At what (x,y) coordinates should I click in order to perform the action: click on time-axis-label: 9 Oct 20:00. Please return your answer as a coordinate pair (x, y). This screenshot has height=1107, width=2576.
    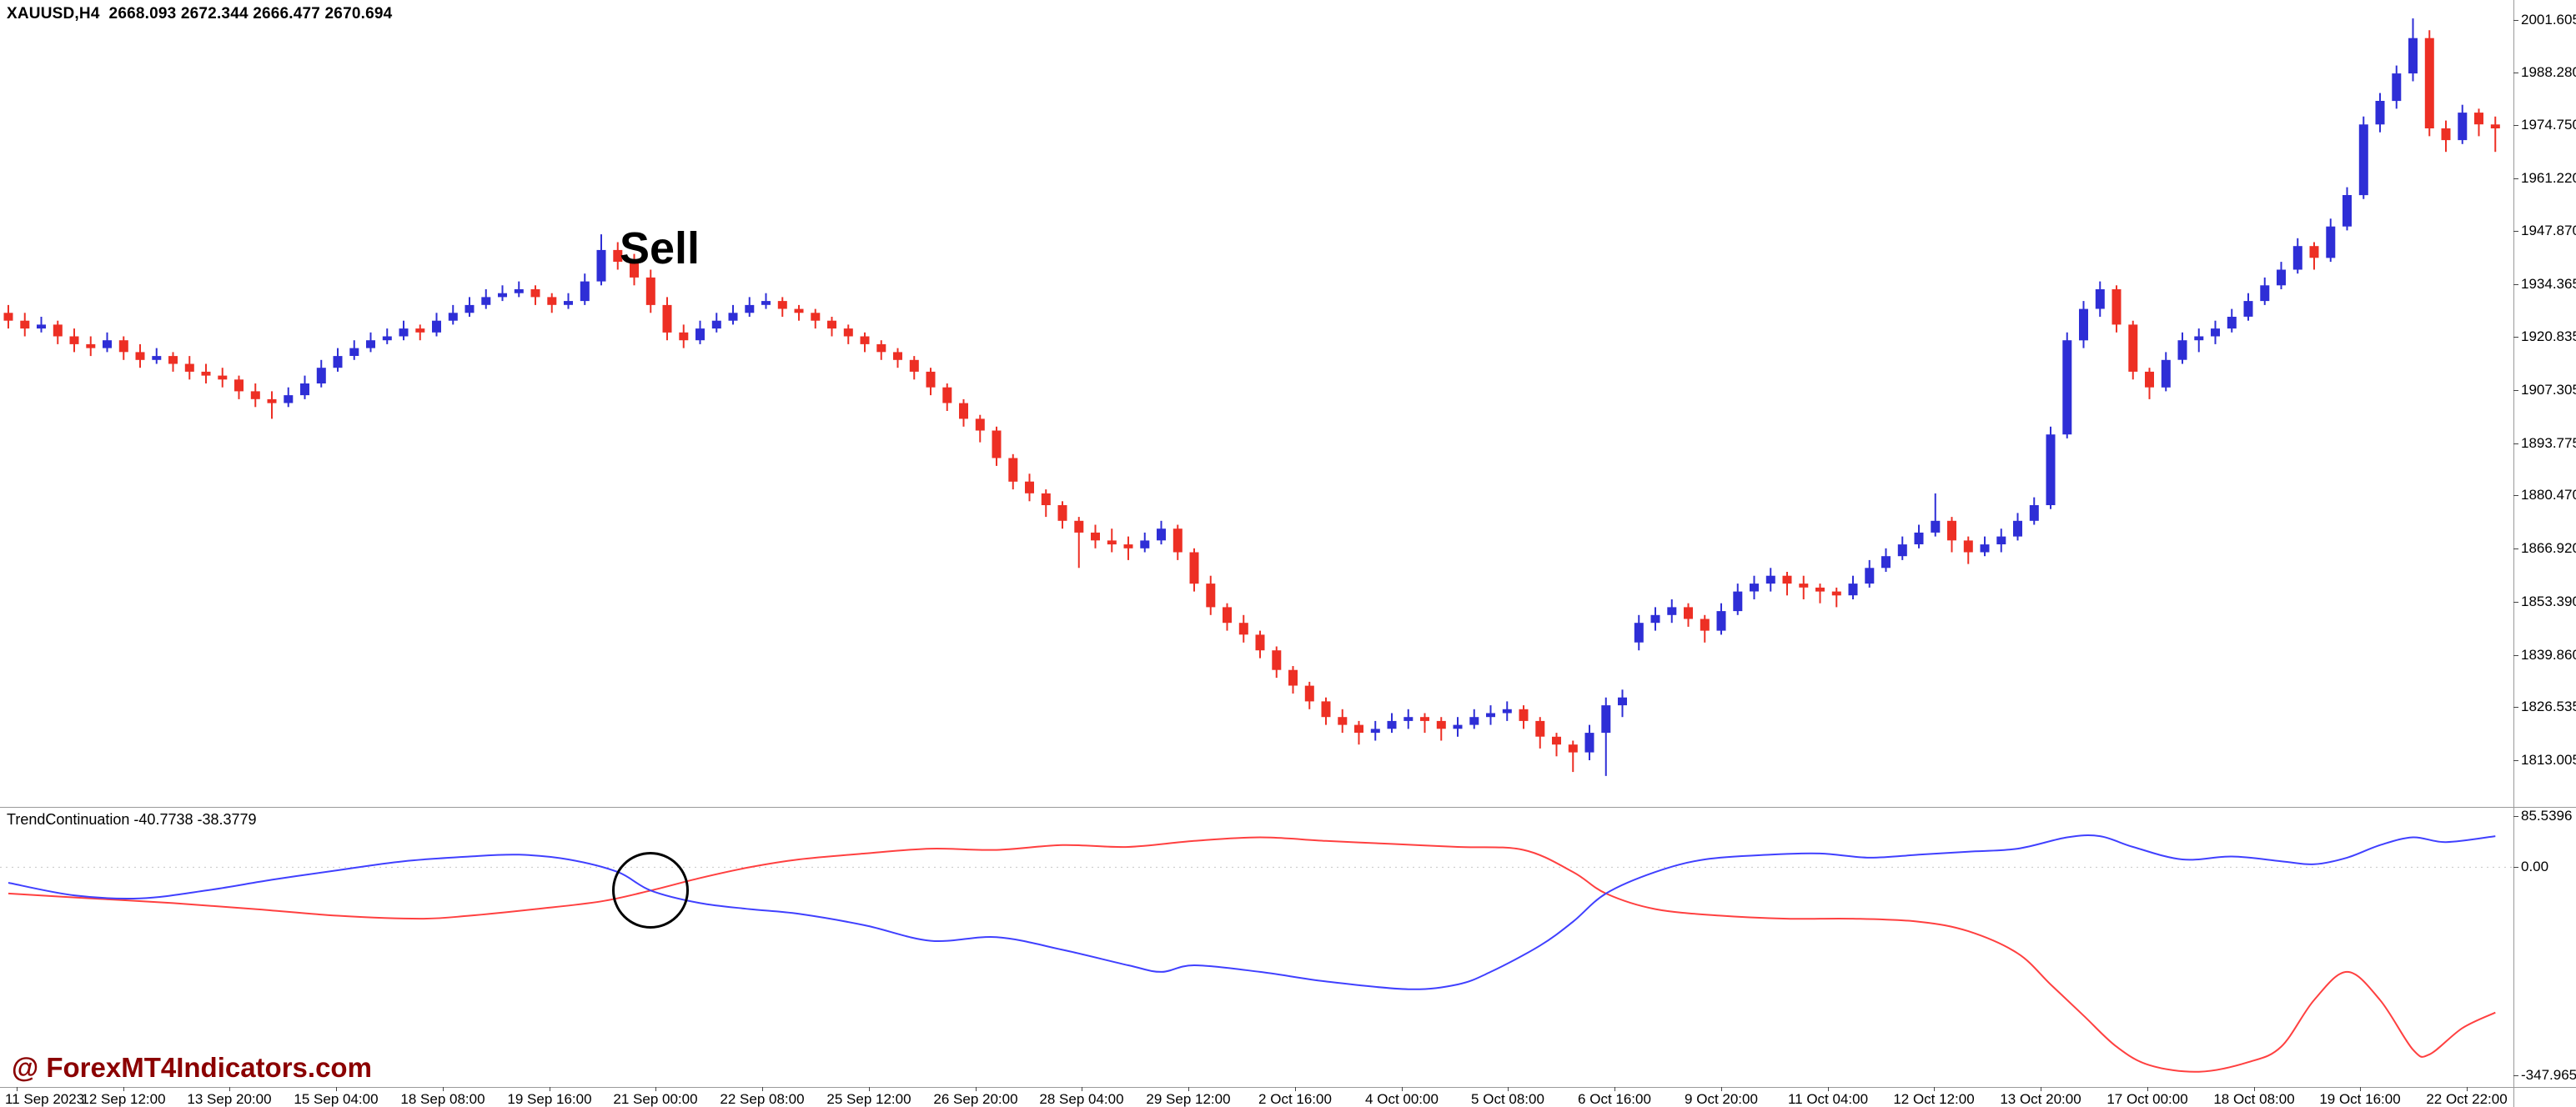
    Looking at the image, I should click on (1722, 1099).